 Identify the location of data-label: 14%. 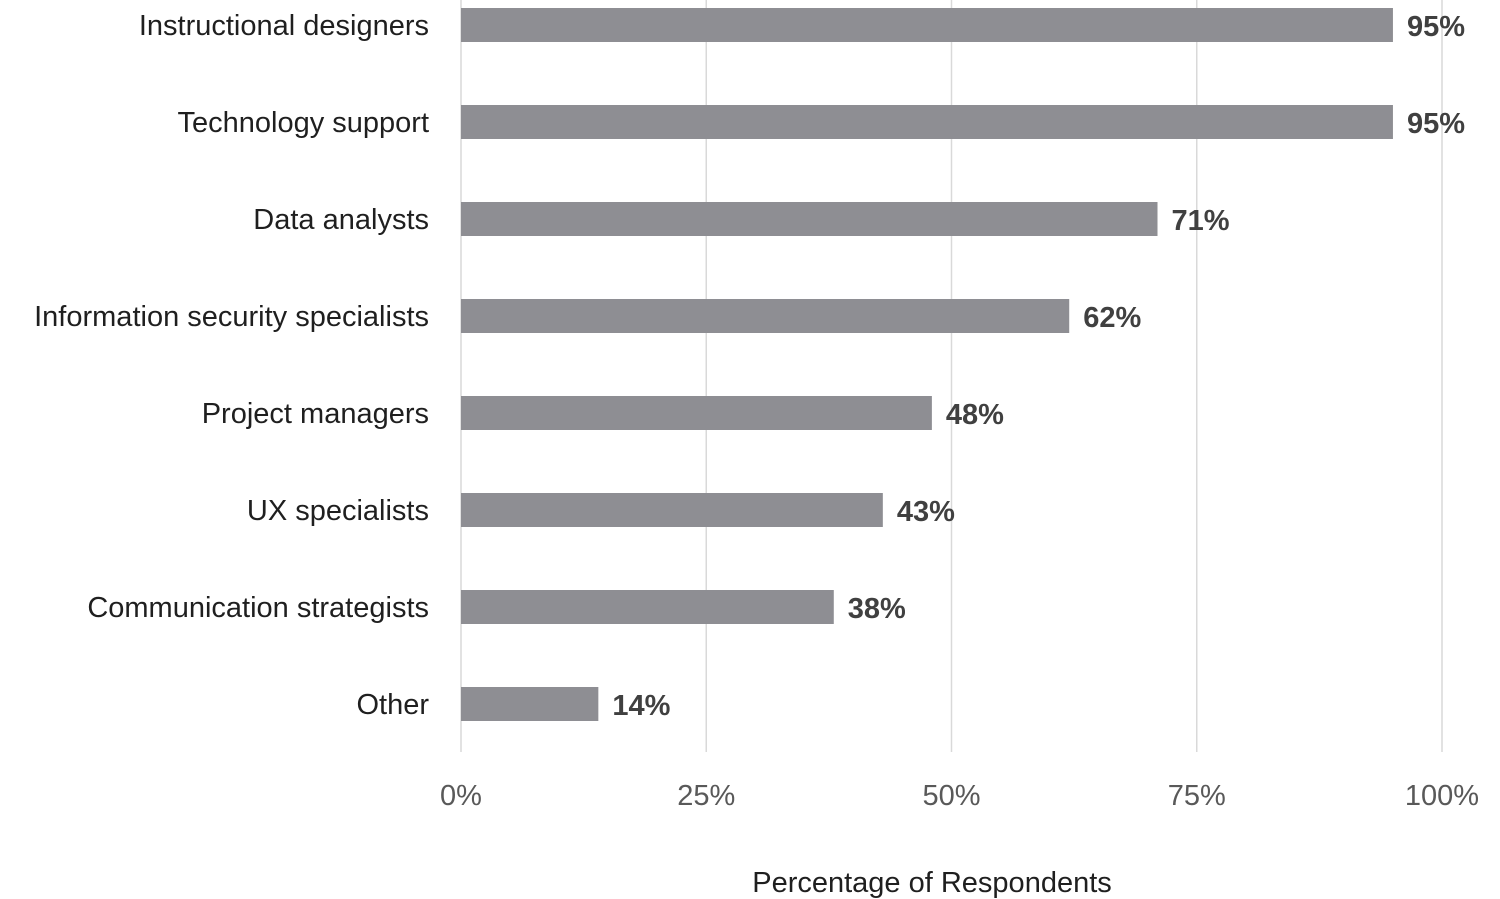
(641, 706).